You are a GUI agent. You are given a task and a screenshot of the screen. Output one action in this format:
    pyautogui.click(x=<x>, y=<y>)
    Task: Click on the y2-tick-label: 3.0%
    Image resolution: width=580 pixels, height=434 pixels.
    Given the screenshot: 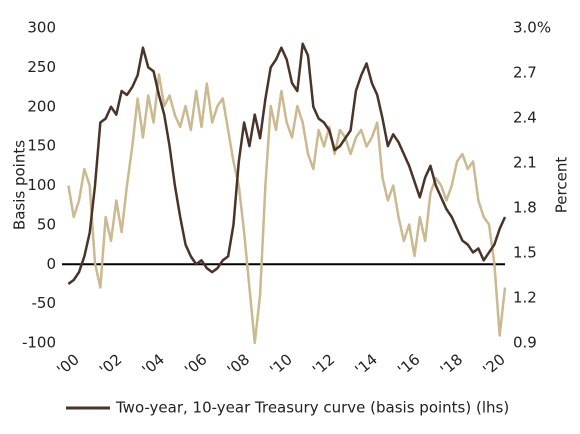 What is the action you would take?
    pyautogui.click(x=532, y=28)
    